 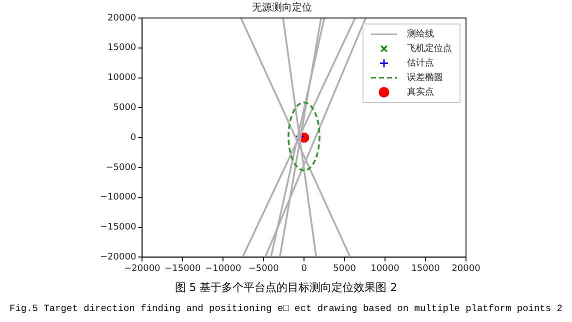 I want to click on y-tick-label: 15000, so click(x=122, y=48).